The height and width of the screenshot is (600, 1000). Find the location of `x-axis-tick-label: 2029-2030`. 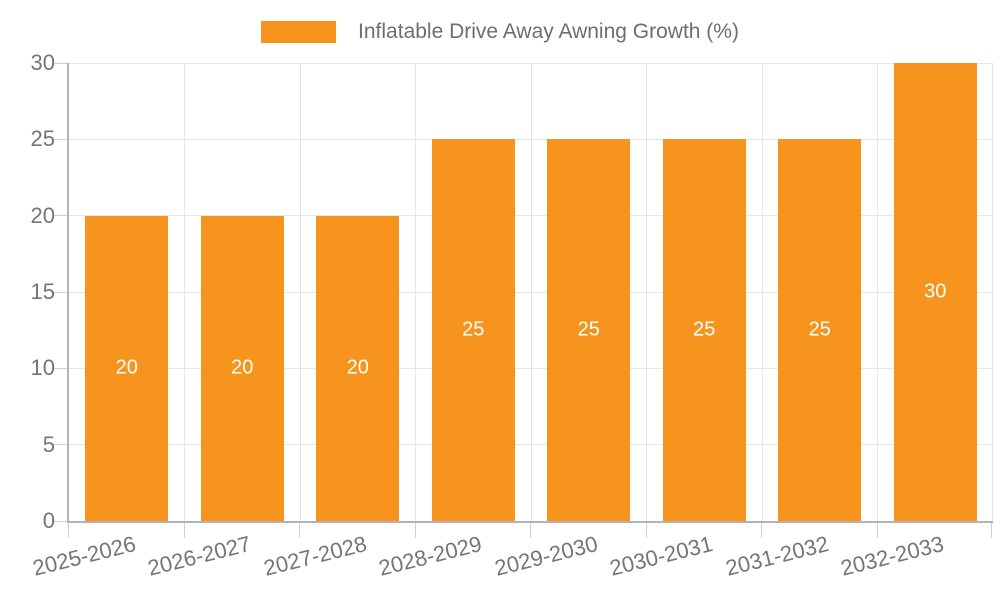

x-axis-tick-label: 2029-2030 is located at coordinates (545, 556).